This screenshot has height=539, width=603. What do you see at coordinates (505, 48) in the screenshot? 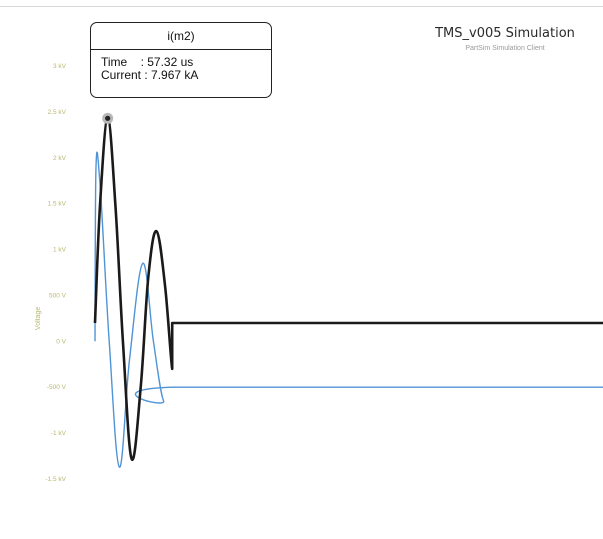
I see `chart-subtitle: PartSim Simulation Client` at bounding box center [505, 48].